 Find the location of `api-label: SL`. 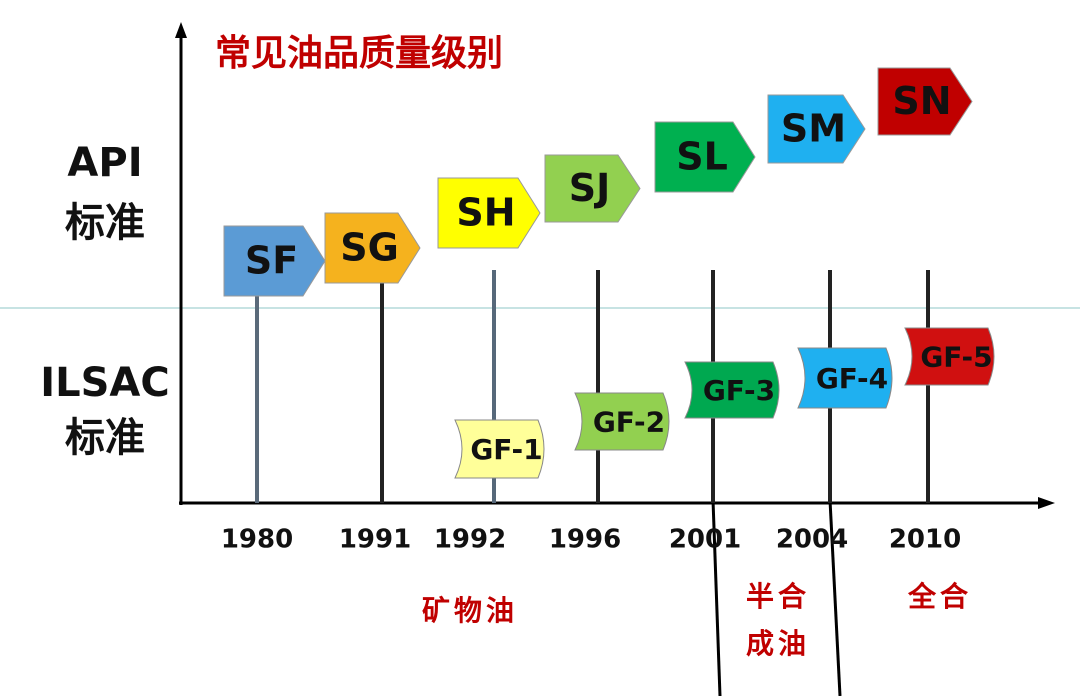

api-label: SL is located at coordinates (702, 157).